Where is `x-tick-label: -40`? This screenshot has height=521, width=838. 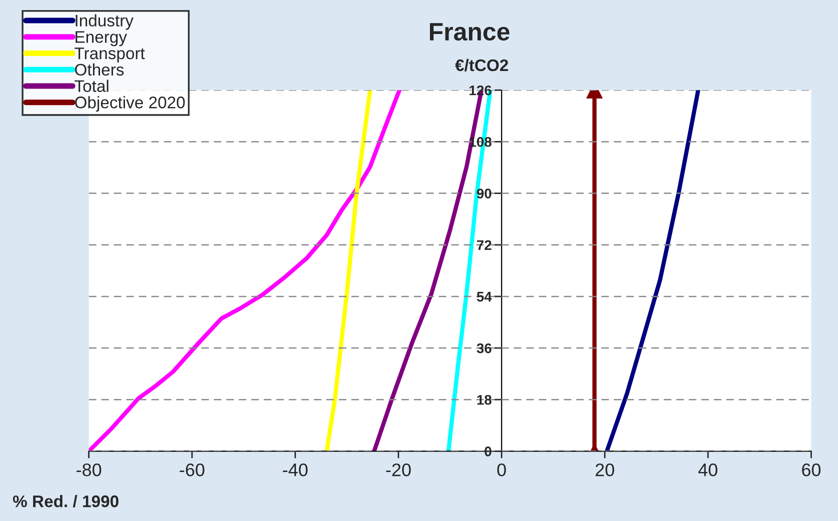 x-tick-label: -40 is located at coordinates (295, 469).